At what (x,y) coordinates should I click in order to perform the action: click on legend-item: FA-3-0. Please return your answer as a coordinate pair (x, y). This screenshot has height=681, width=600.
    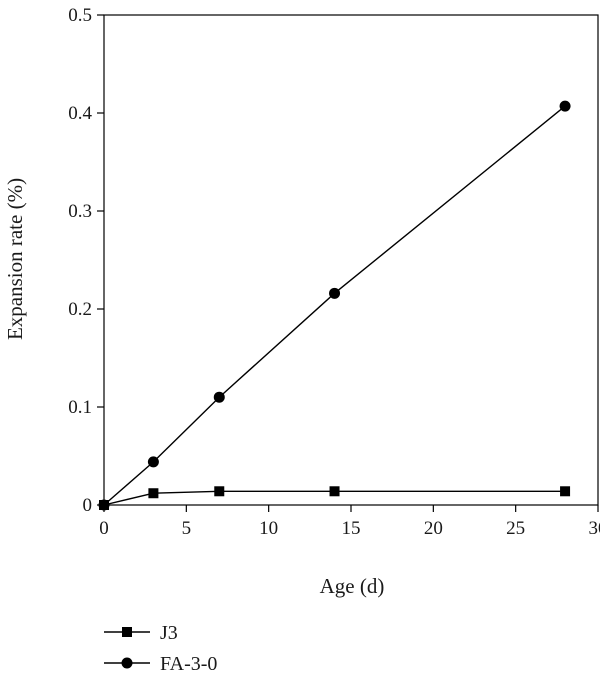
    Looking at the image, I should click on (160, 664).